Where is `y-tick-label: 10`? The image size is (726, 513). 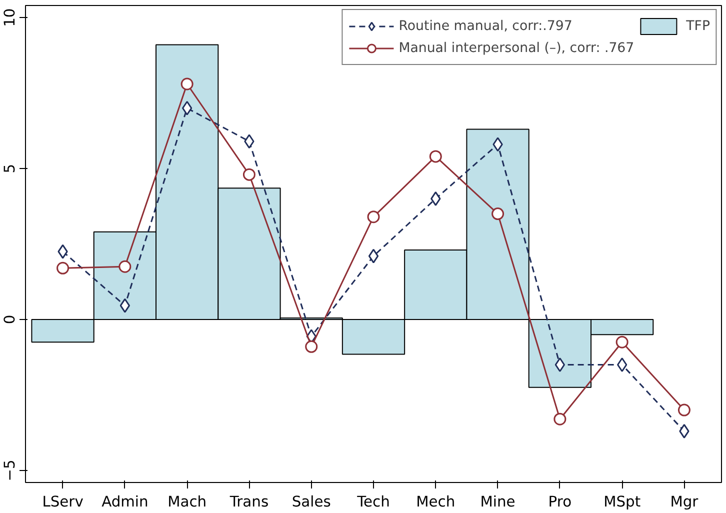
y-tick-label: 10 is located at coordinates (10, 17).